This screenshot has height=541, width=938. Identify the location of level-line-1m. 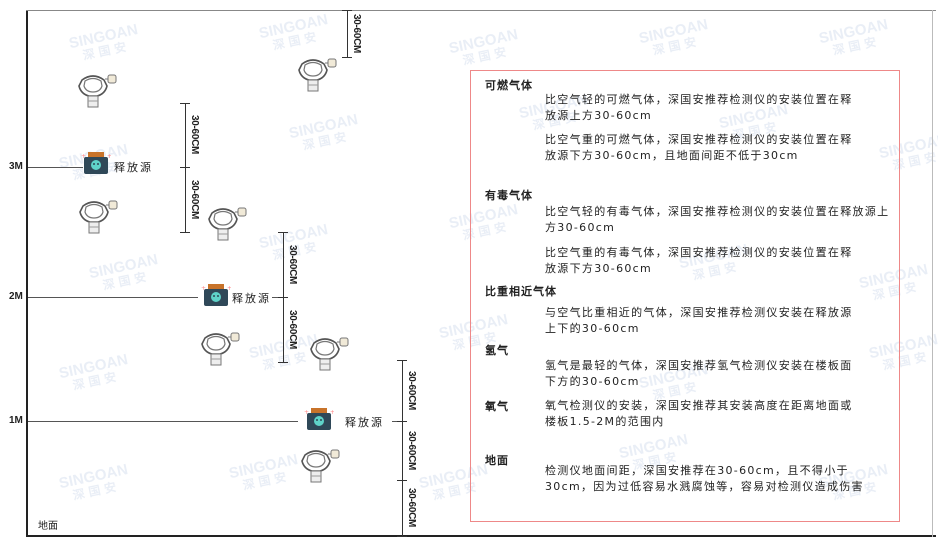
(163, 421).